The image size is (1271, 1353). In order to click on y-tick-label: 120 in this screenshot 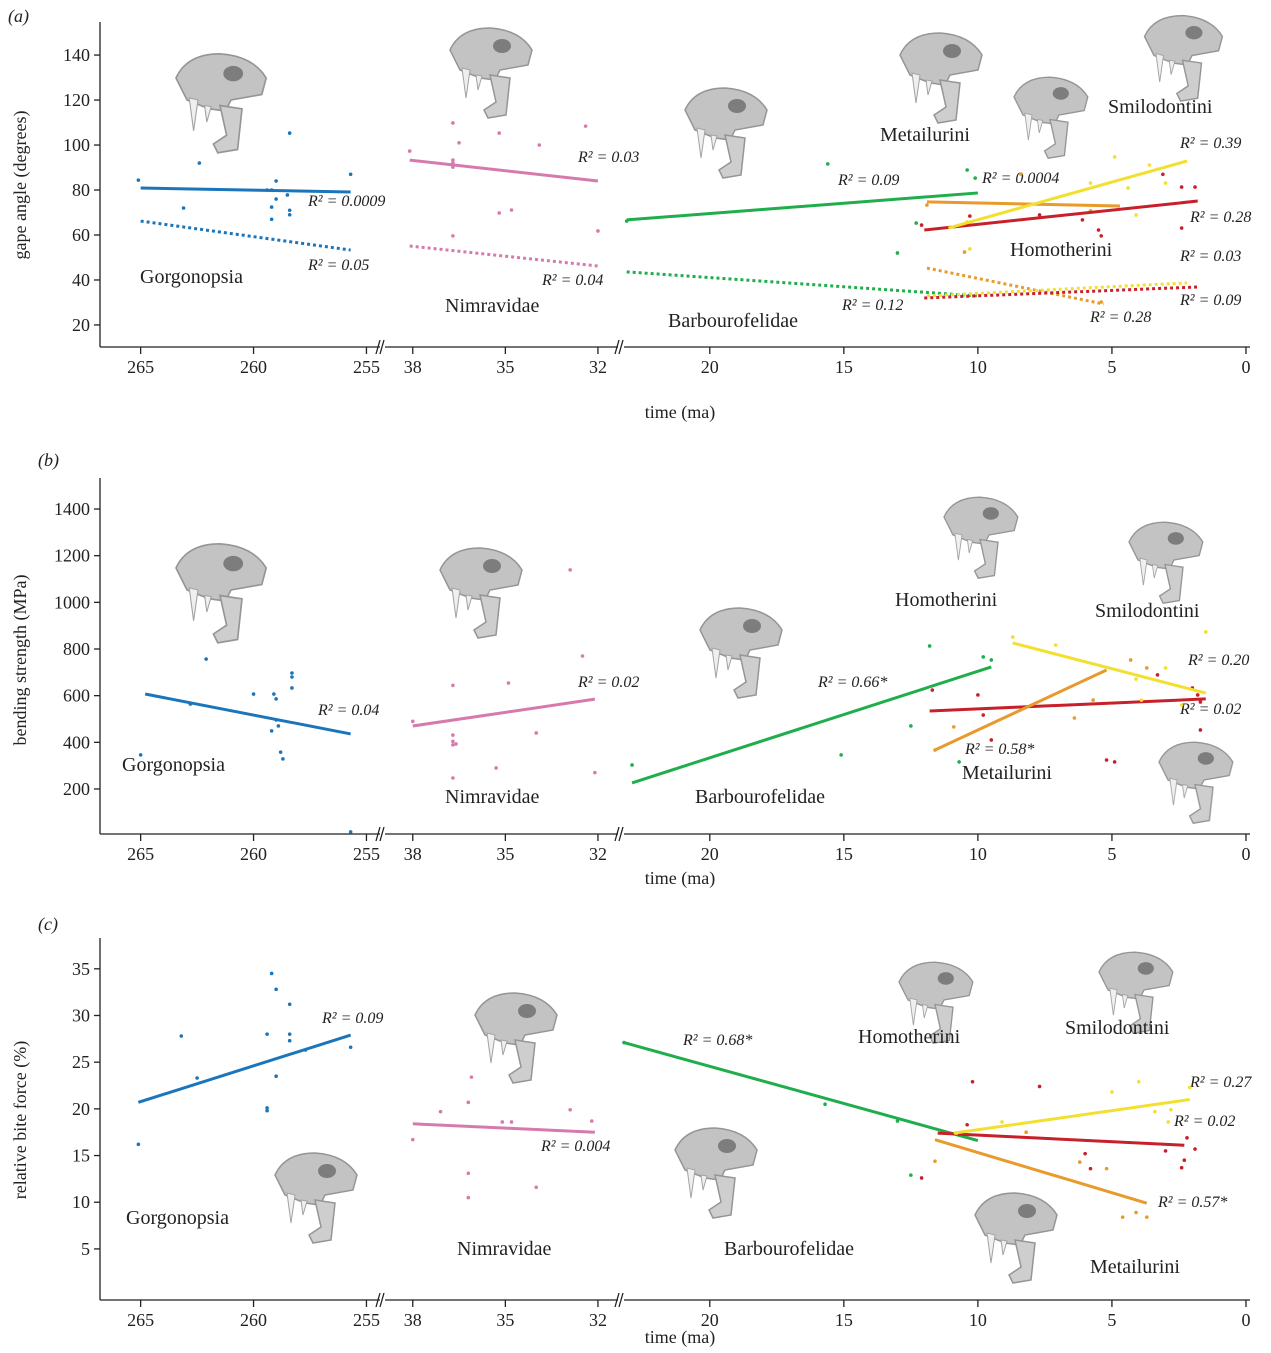, I will do `click(76, 100)`.